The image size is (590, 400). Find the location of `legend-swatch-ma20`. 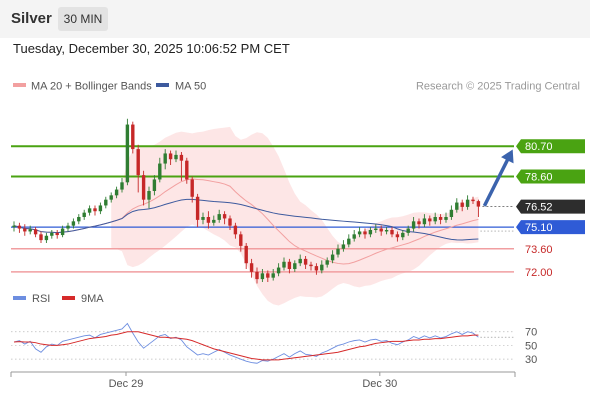

legend-swatch-ma20 is located at coordinates (19, 85).